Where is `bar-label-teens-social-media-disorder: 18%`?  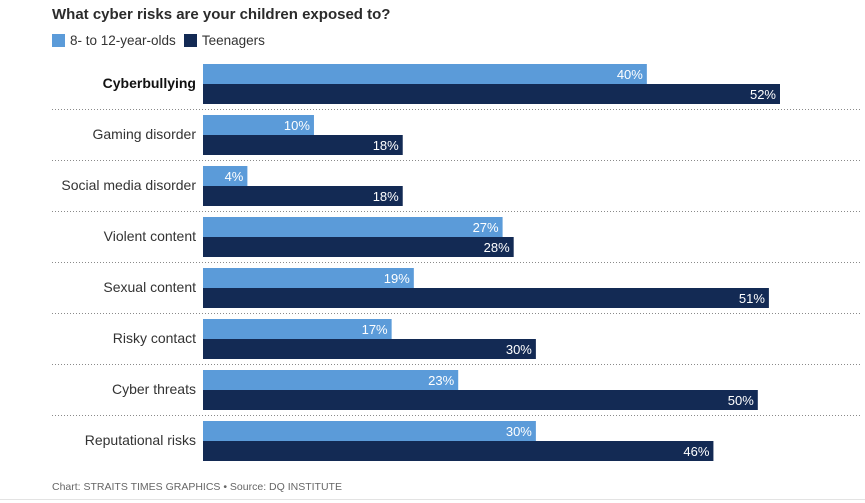 bar-label-teens-social-media-disorder: 18% is located at coordinates (386, 196).